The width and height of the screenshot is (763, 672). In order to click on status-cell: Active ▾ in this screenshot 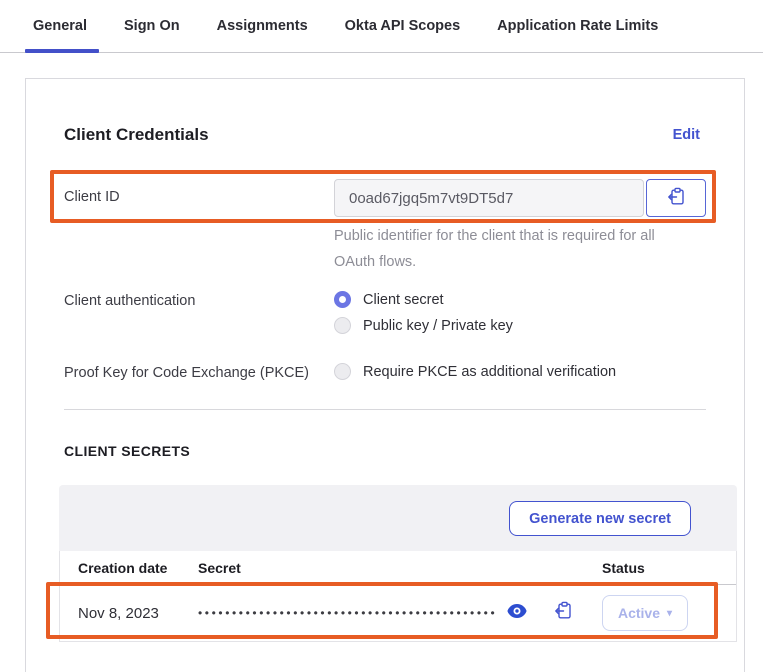, I will do `click(659, 613)`.